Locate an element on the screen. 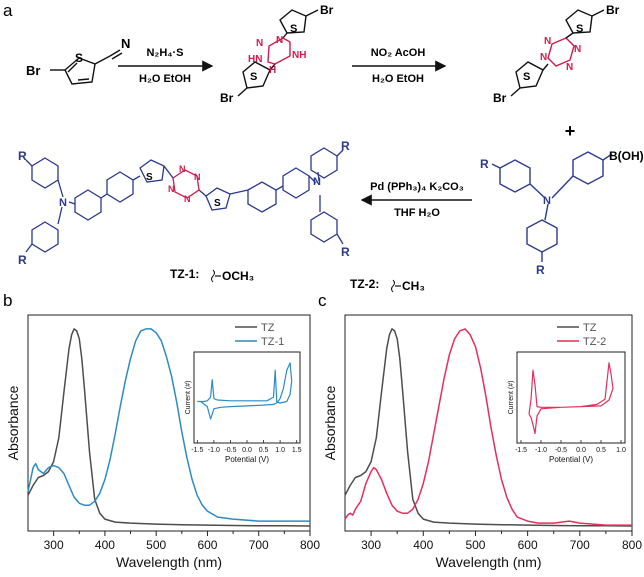  start-s: S is located at coordinates (79, 58).